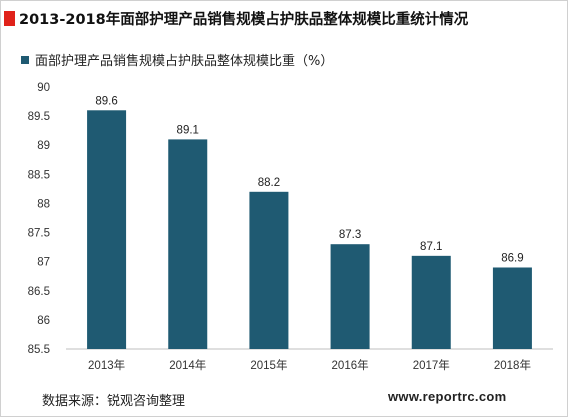 This screenshot has height=417, width=568. Describe the element at coordinates (43, 321) in the screenshot. I see `y-tick-label: 86` at that location.